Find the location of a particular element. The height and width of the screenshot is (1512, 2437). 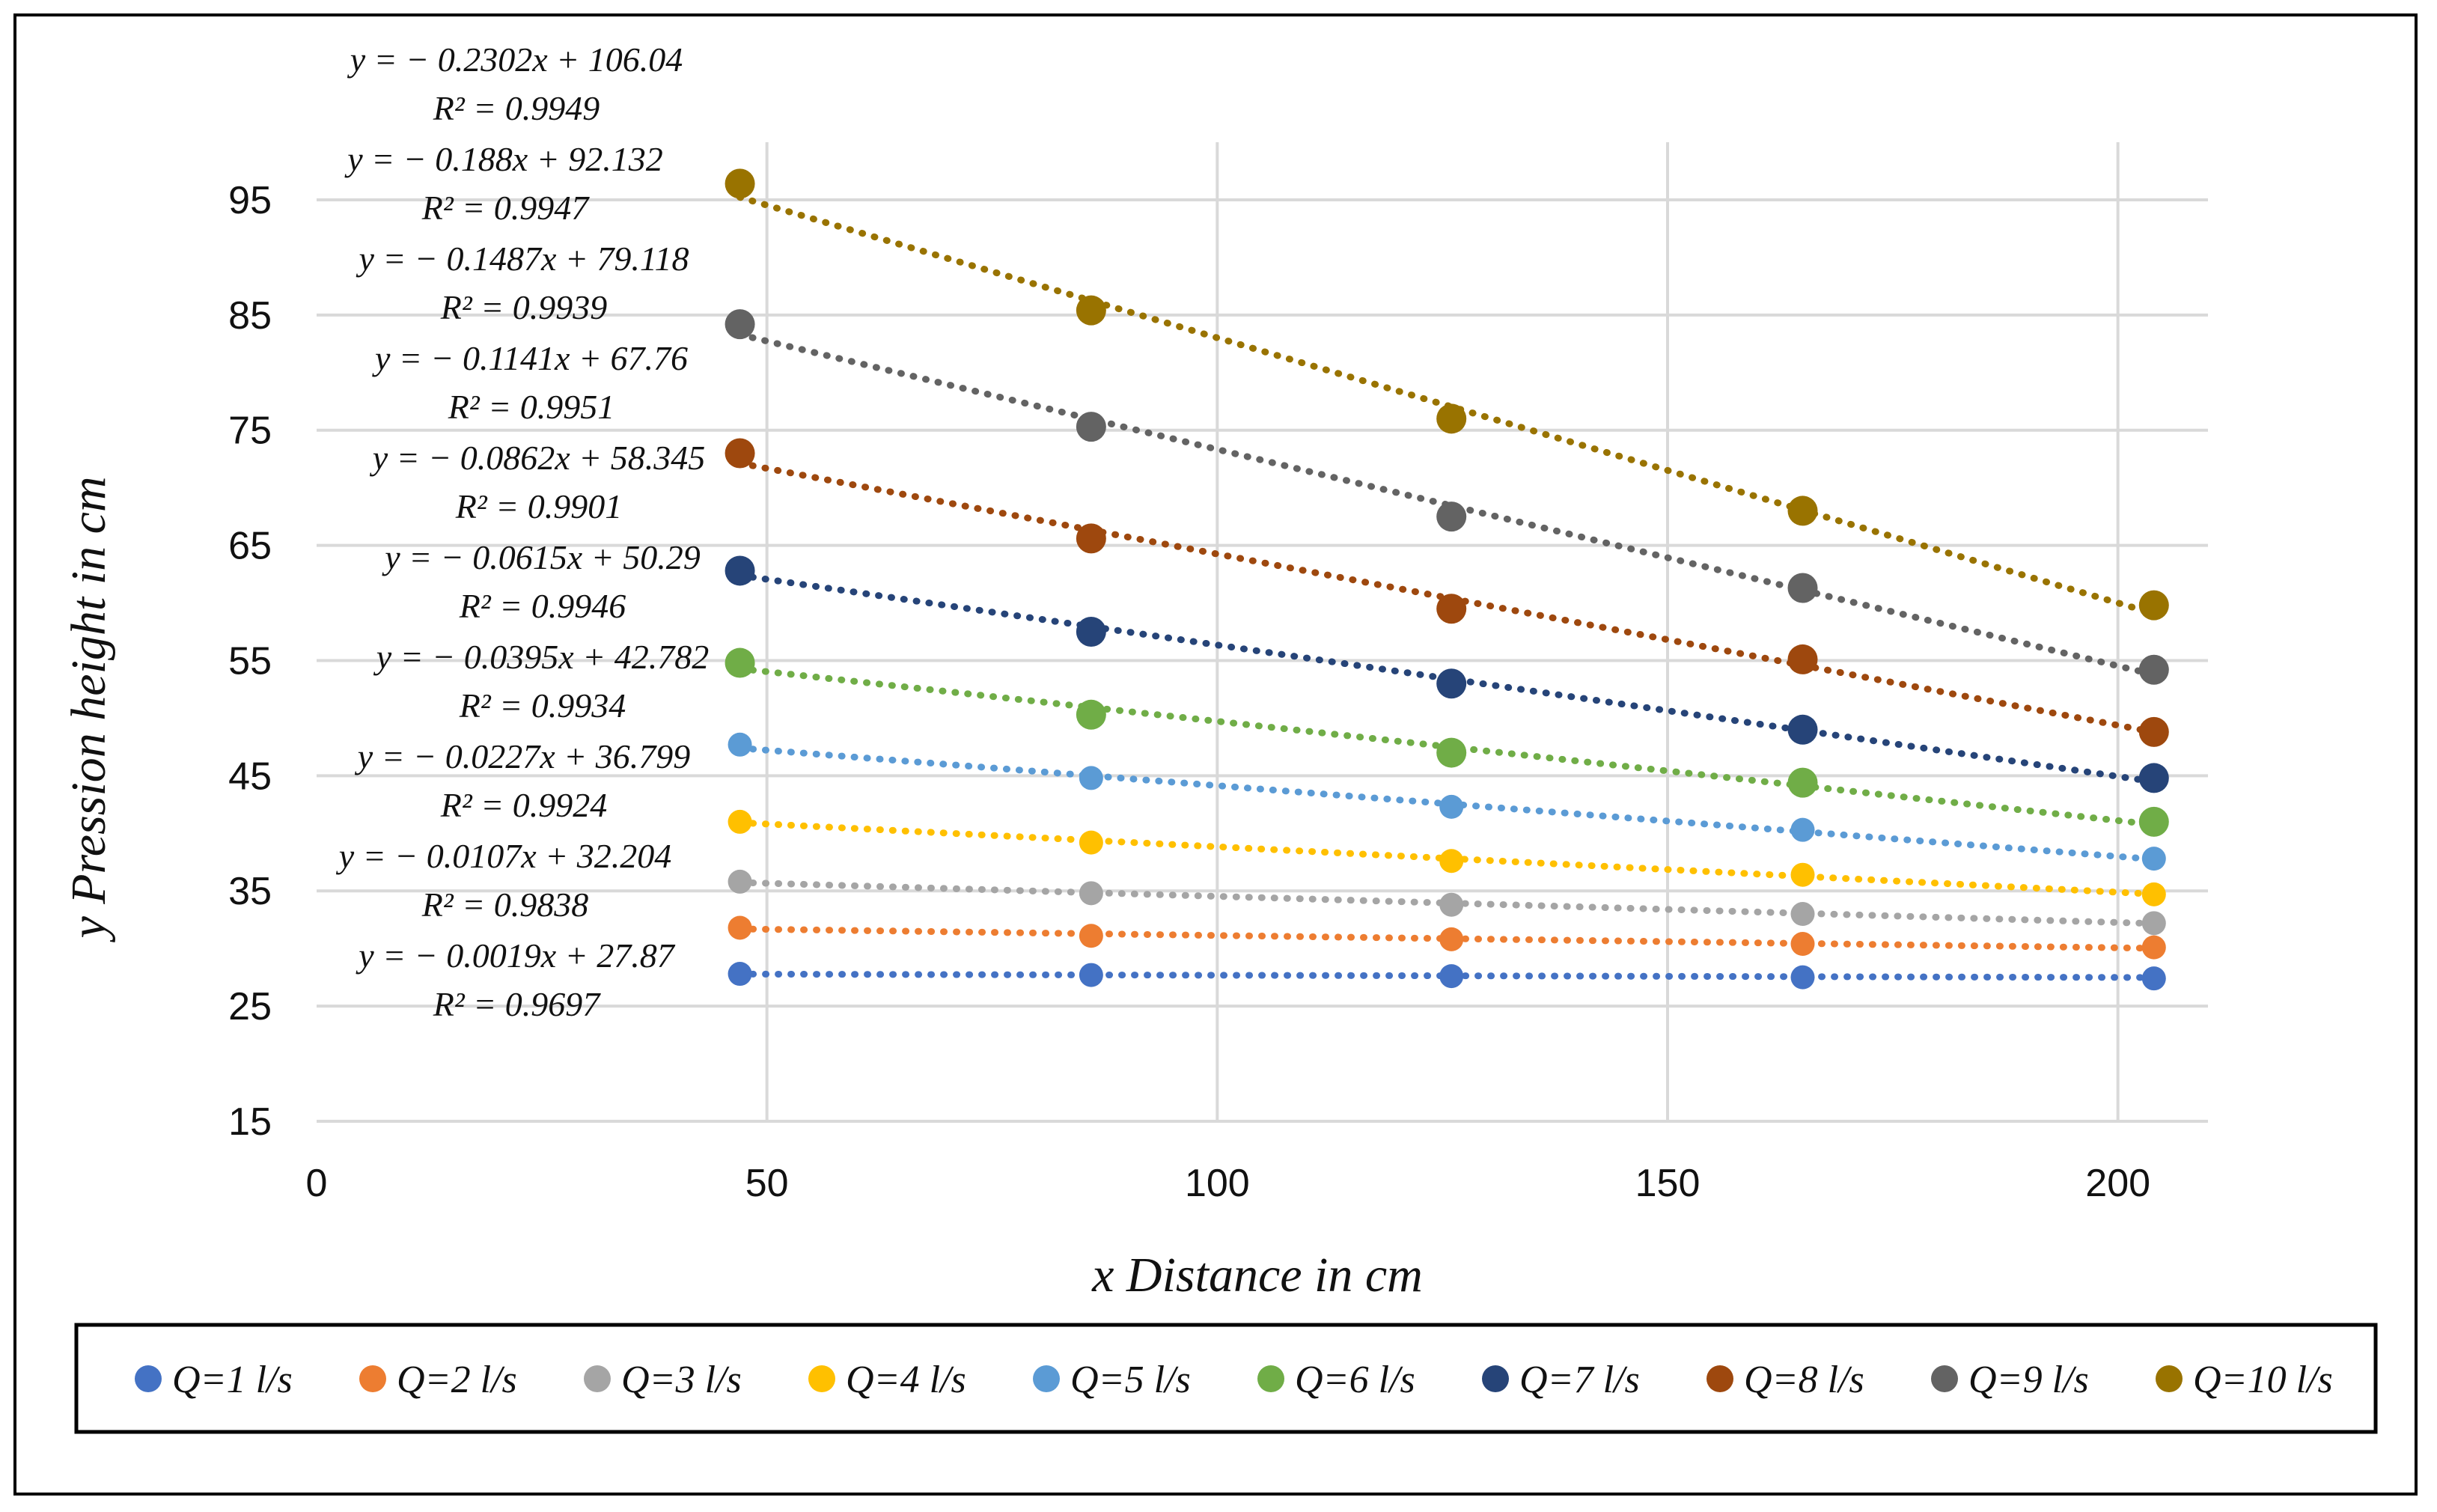

x-tick-label: 100 is located at coordinates (1217, 1183).